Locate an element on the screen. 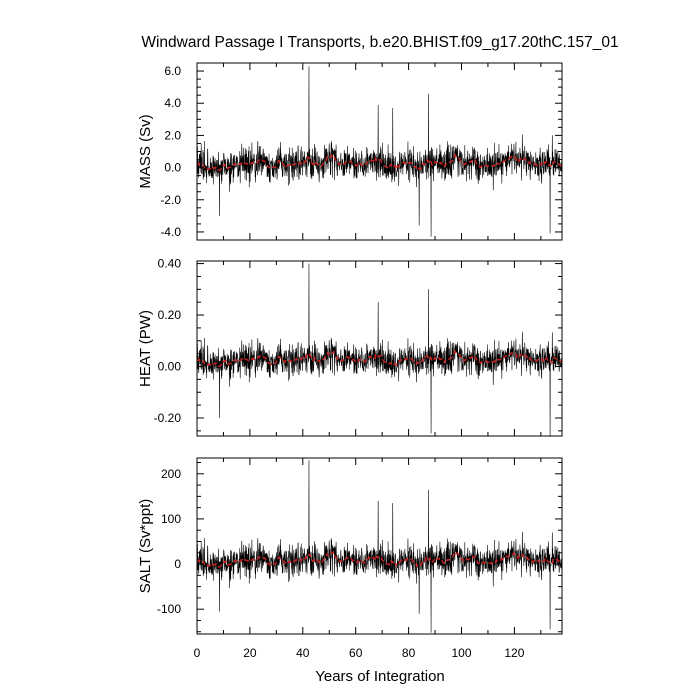  salt-y-tick-label: 200 is located at coordinates (171, 474).